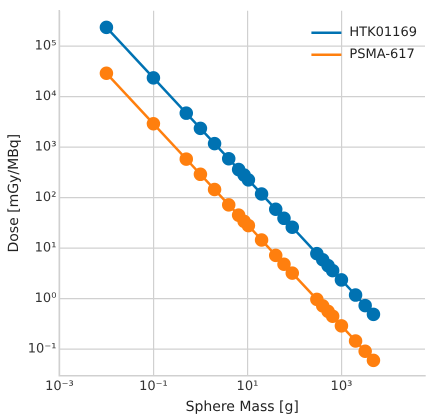 The height and width of the screenshot is (420, 433). What do you see at coordinates (45, 198) in the screenshot?
I see `y-tick-label: 10²` at bounding box center [45, 198].